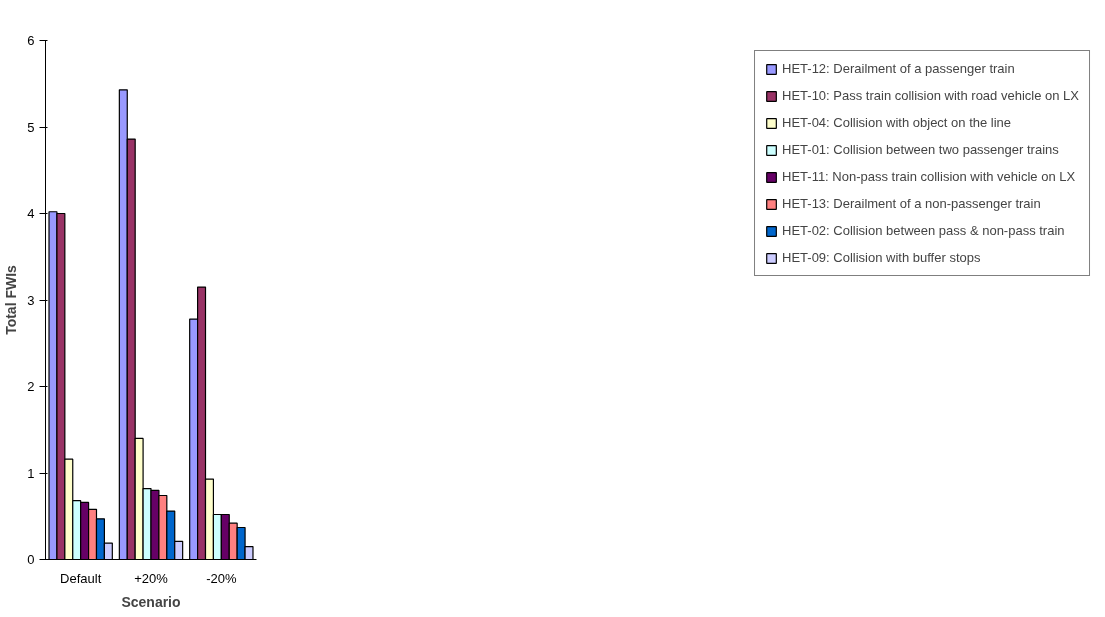 The image size is (1105, 617). Describe the element at coordinates (221, 578) in the screenshot. I see `x-tick-label: -20%` at that location.